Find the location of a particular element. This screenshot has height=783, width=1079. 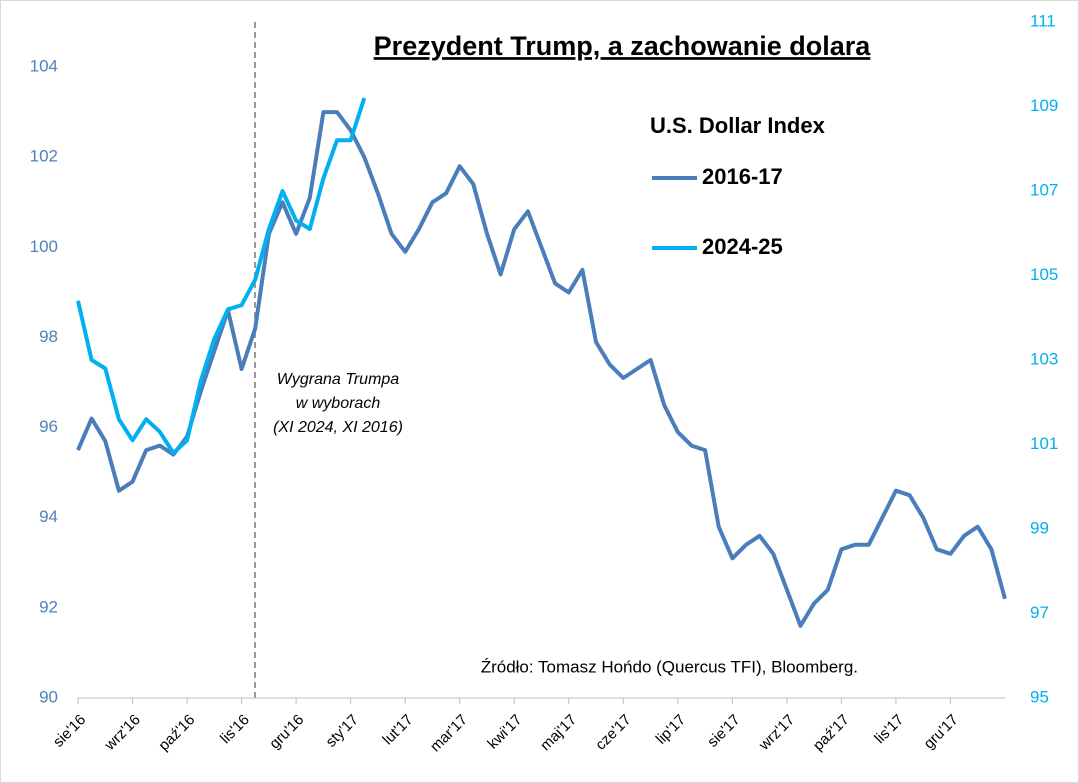

series-line is located at coordinates (221, 276).